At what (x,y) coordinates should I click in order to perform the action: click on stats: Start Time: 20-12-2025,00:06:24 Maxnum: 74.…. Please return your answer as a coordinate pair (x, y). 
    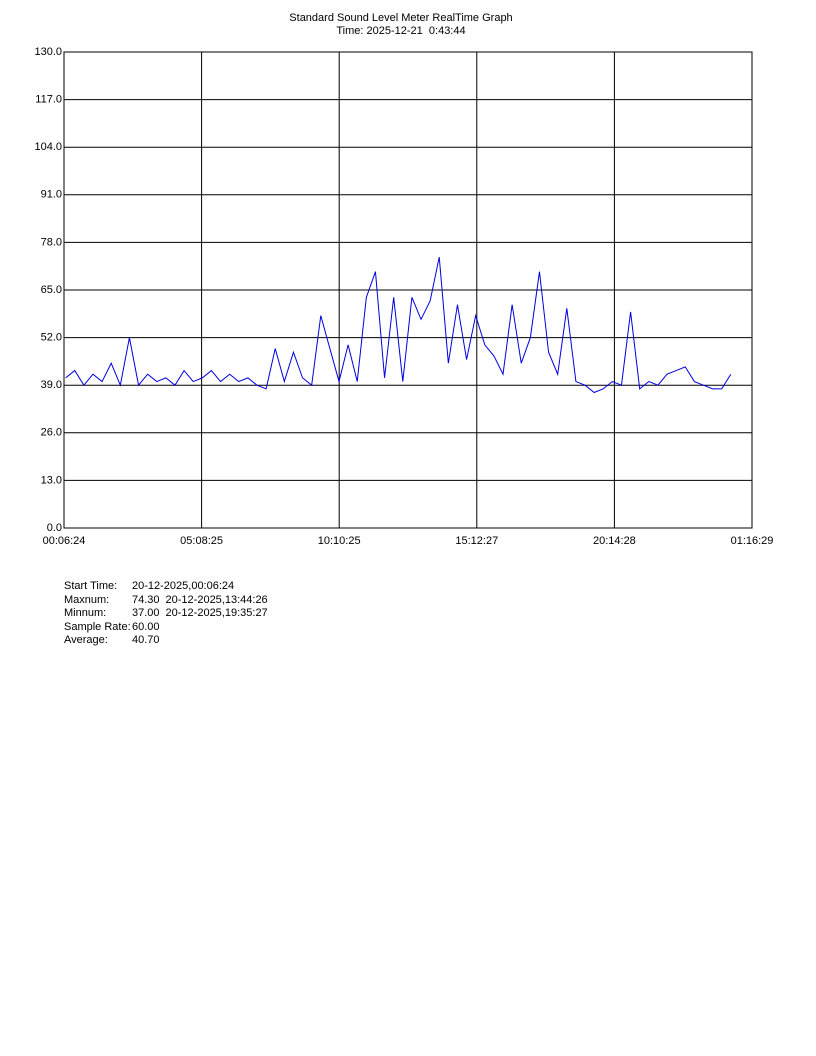
    Looking at the image, I should click on (169, 614).